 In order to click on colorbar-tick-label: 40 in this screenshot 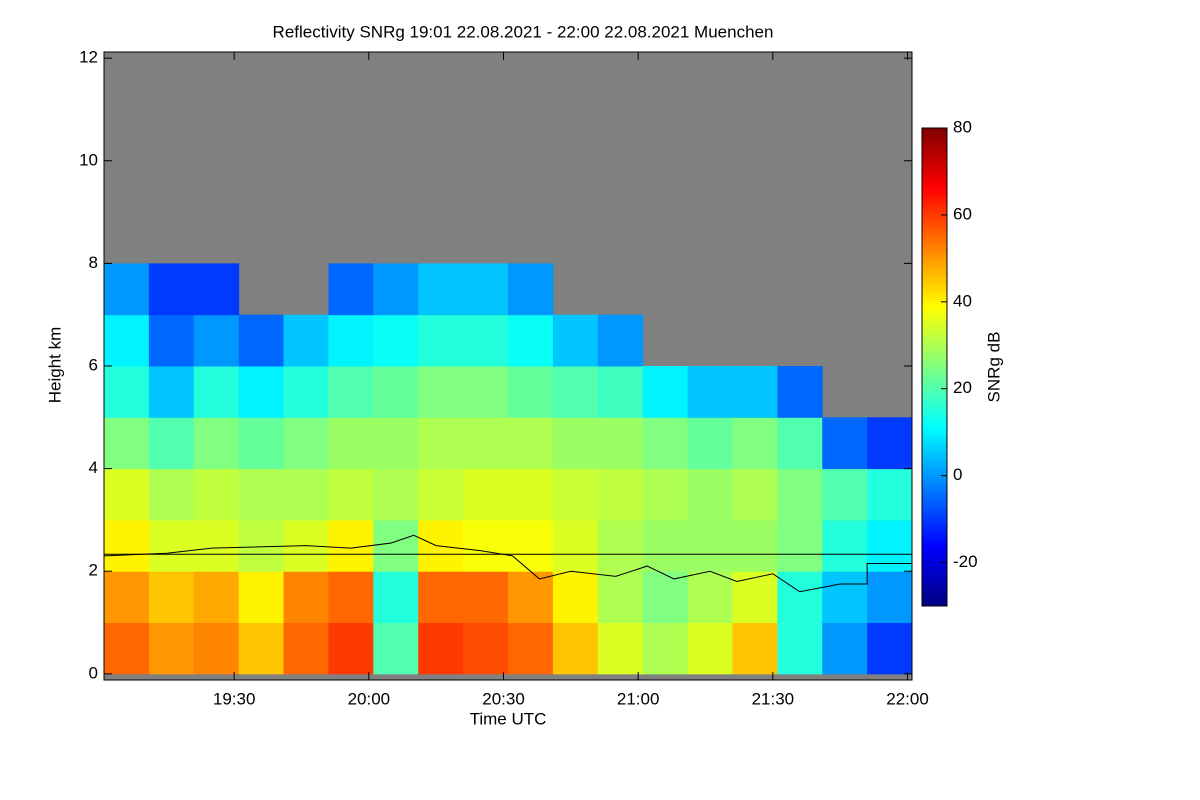, I will do `click(962, 300)`.